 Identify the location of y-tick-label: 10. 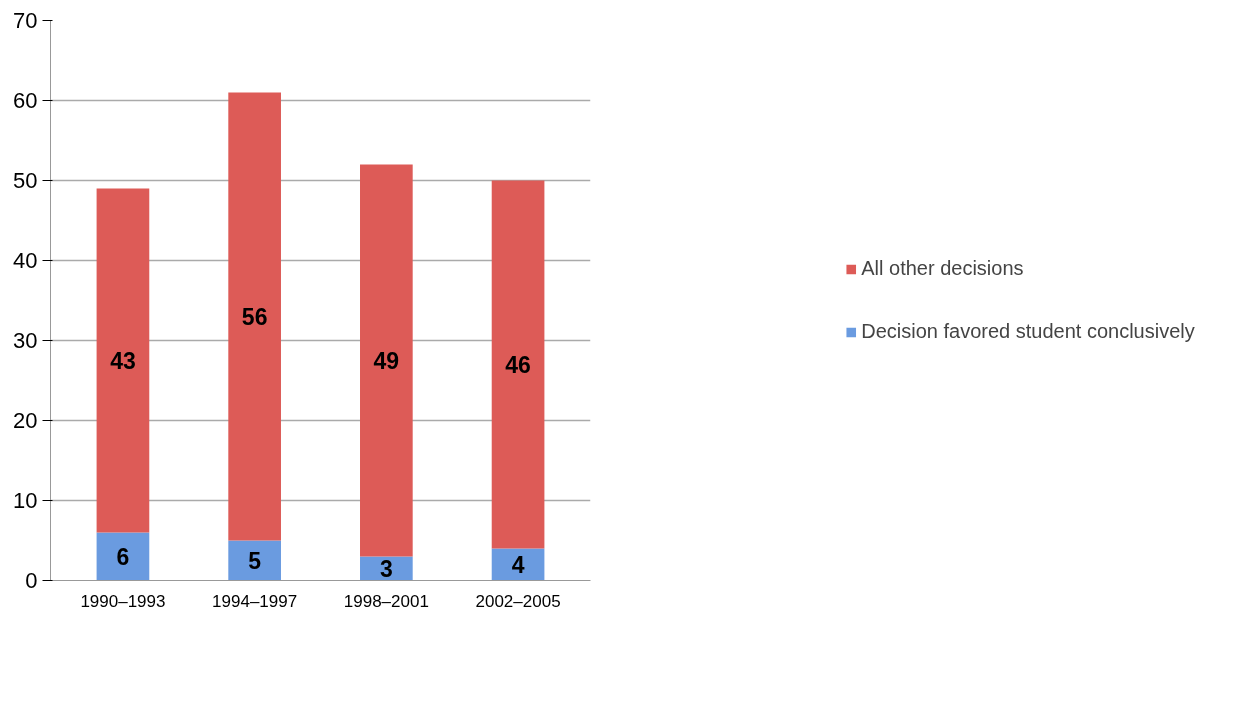
(25, 500).